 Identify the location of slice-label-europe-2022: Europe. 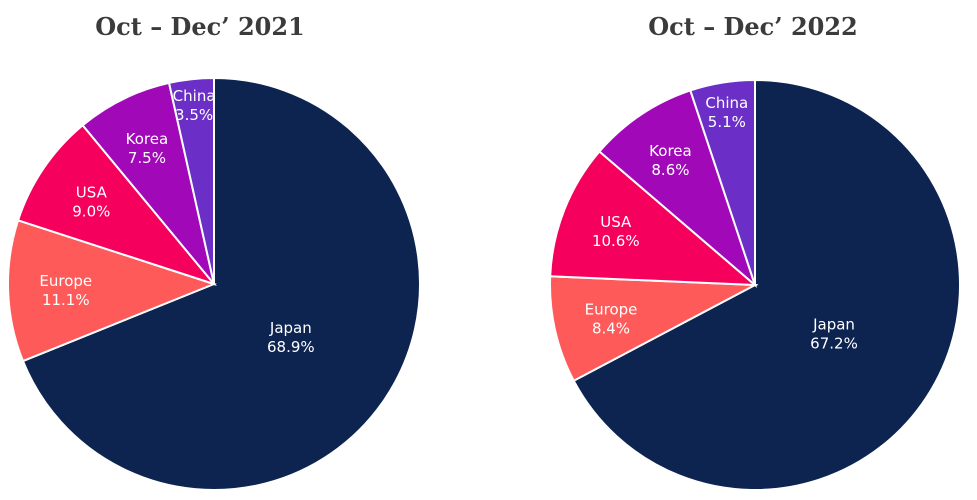
(611, 309).